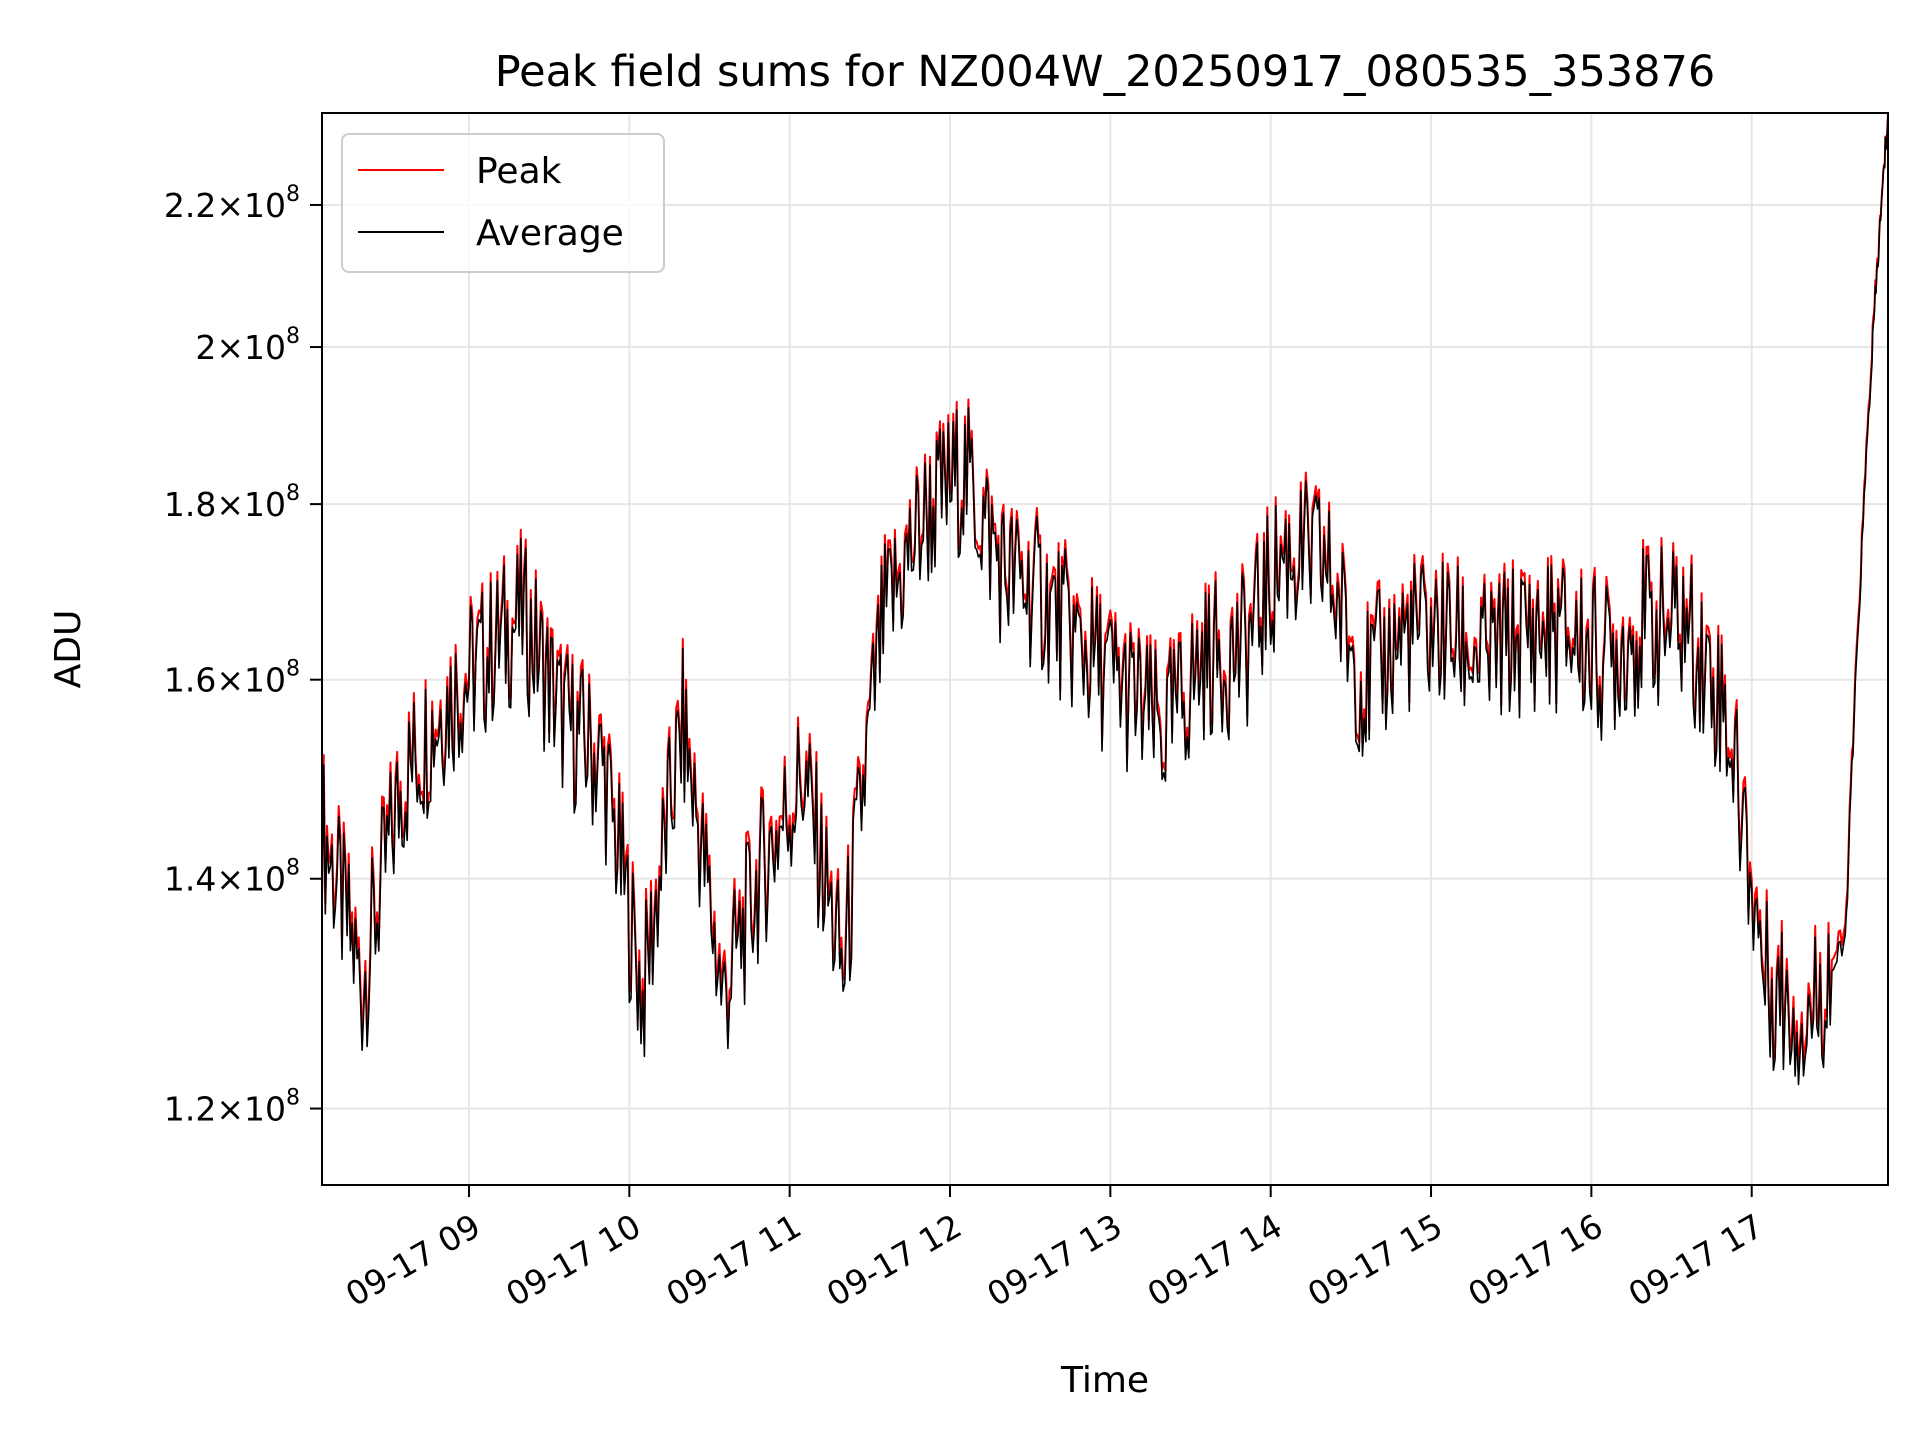 The image size is (1920, 1440). I want to click on legend-label-peak: Peak, so click(519, 171).